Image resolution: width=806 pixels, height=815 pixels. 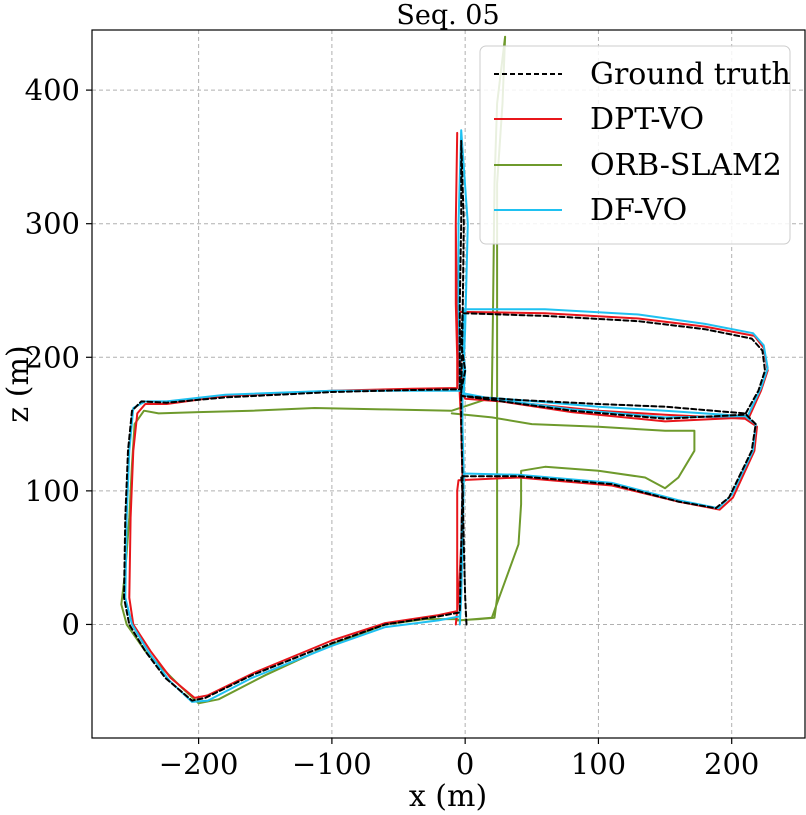 What do you see at coordinates (52, 491) in the screenshot?
I see `y-tick-label: 100` at bounding box center [52, 491].